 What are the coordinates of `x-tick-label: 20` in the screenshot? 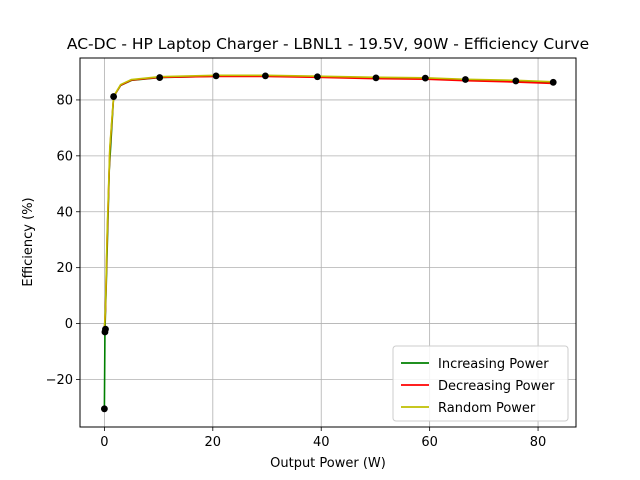 It's located at (213, 442).